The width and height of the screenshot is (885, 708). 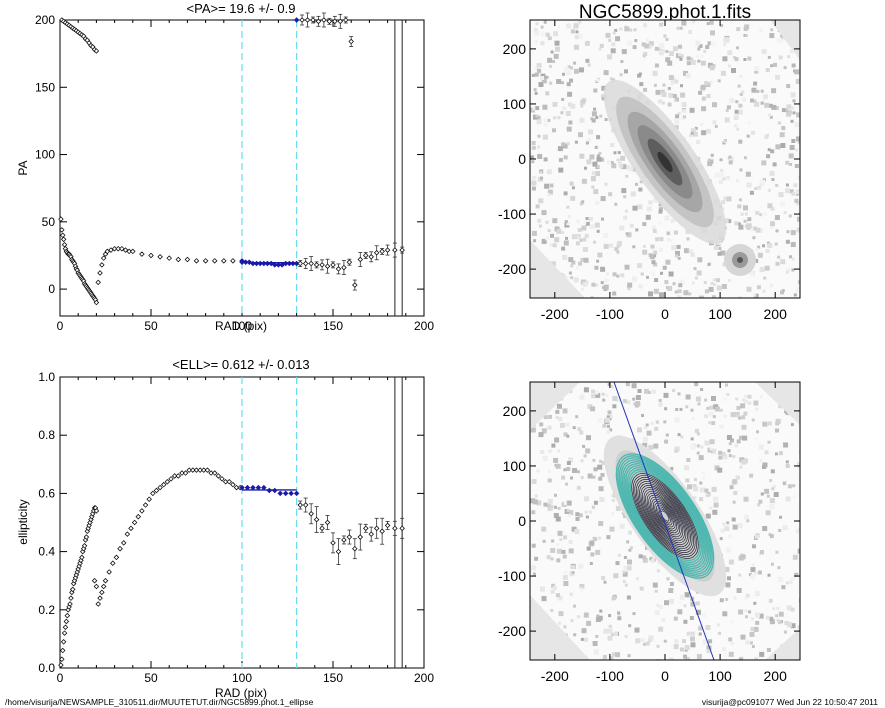 I want to click on isophote-ellipse, so click(x=665, y=516).